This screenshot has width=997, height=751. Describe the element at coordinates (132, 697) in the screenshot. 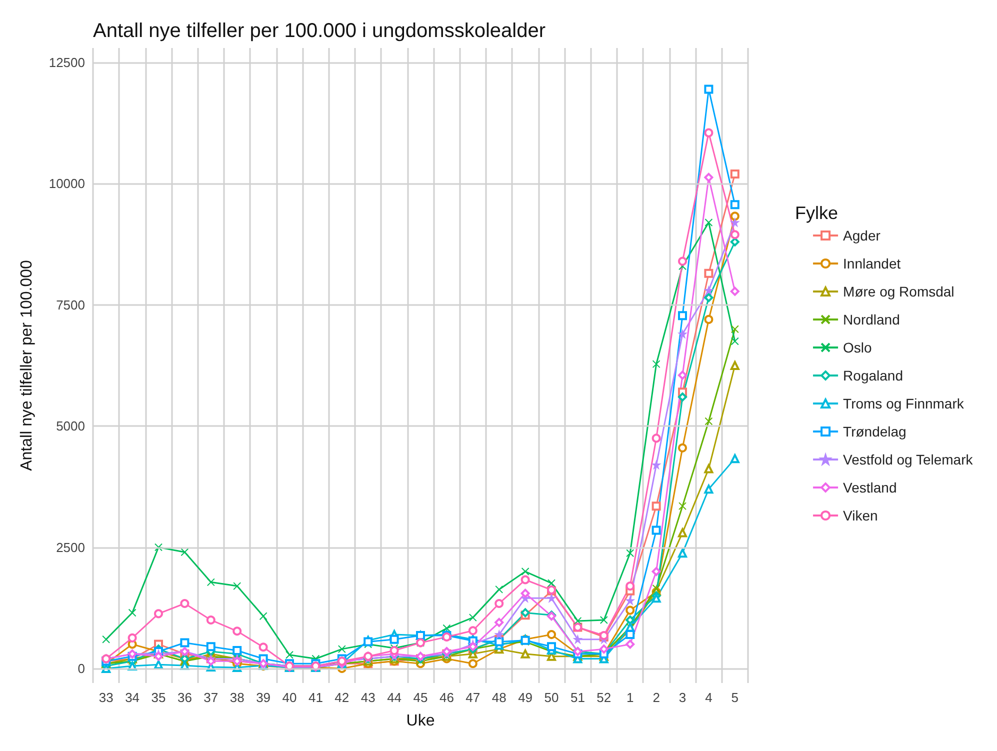

I see `x-tick-label: 34` at that location.